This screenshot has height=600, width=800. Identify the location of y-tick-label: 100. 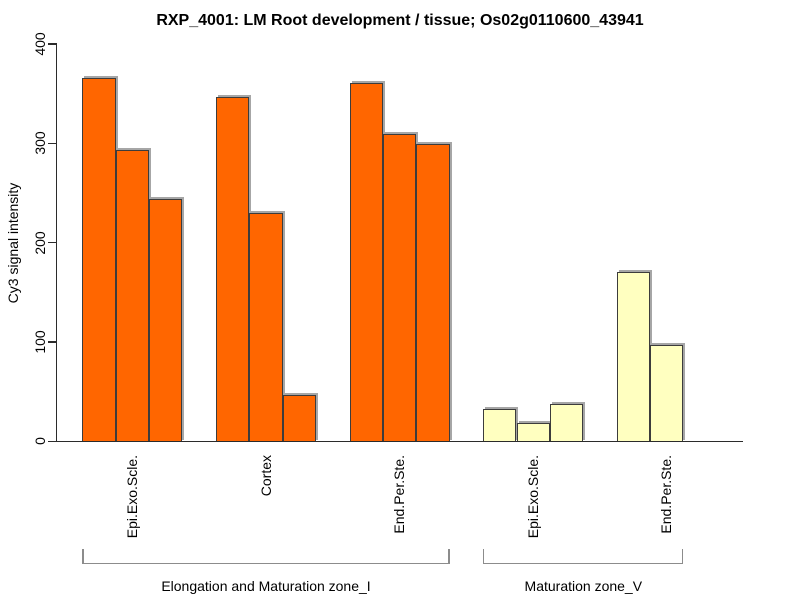
(40, 342).